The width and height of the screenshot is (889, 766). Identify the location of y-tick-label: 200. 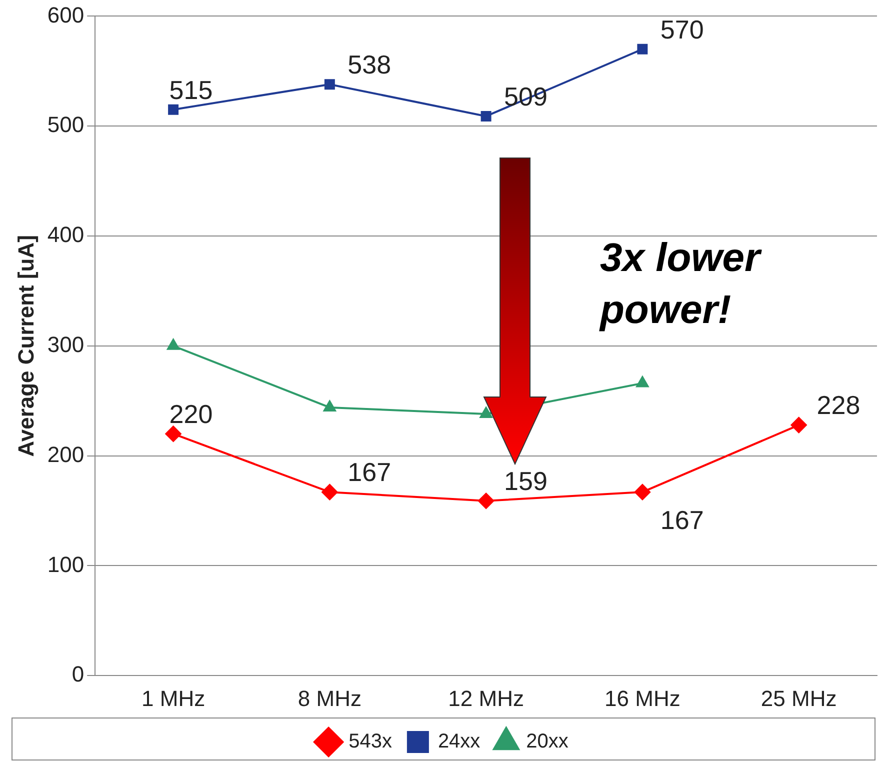
(65, 454).